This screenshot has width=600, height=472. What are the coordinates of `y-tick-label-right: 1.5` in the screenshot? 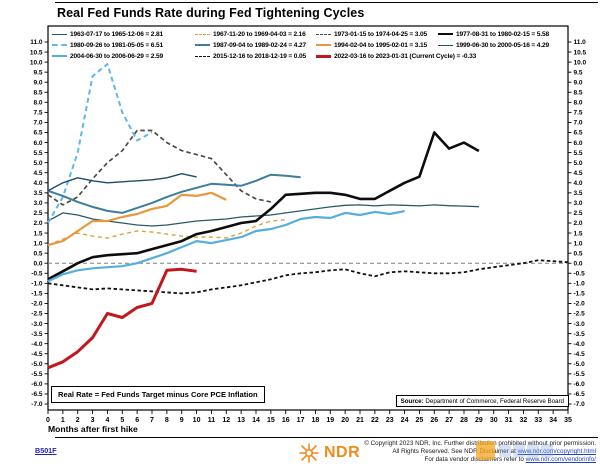 It's located at (578, 233).